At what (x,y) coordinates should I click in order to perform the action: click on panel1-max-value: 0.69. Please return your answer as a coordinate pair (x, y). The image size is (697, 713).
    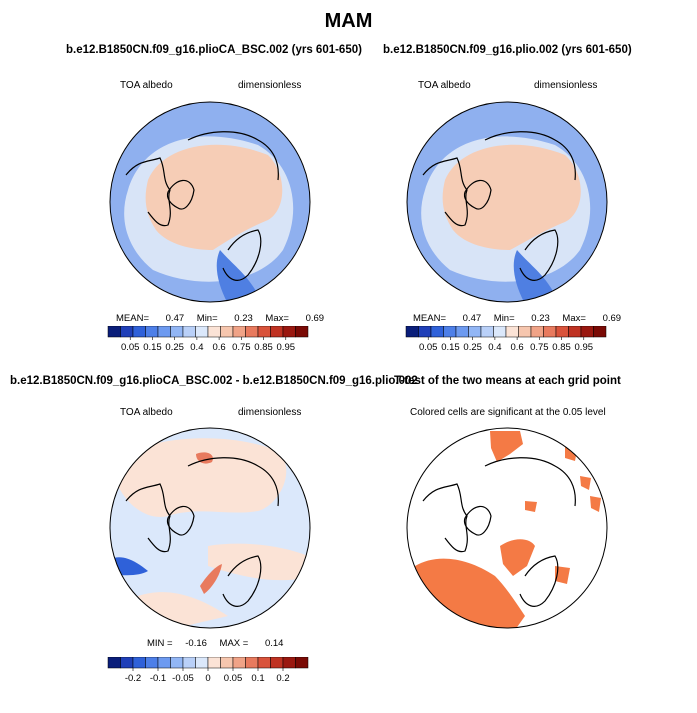
    Looking at the image, I should click on (315, 318).